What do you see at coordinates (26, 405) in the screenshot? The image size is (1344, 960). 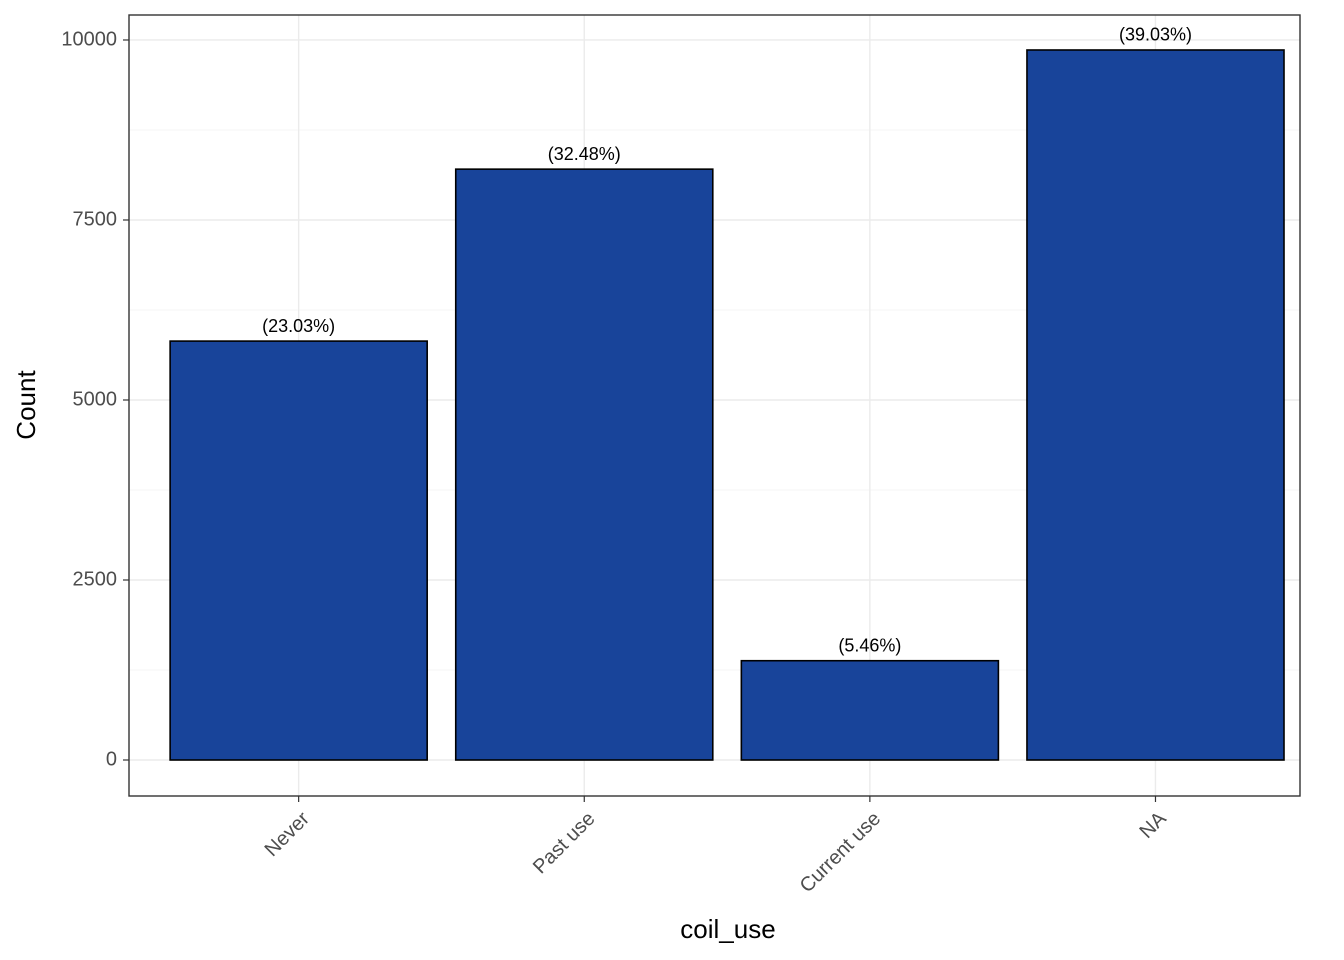 I see `y-axis-title: Count` at bounding box center [26, 405].